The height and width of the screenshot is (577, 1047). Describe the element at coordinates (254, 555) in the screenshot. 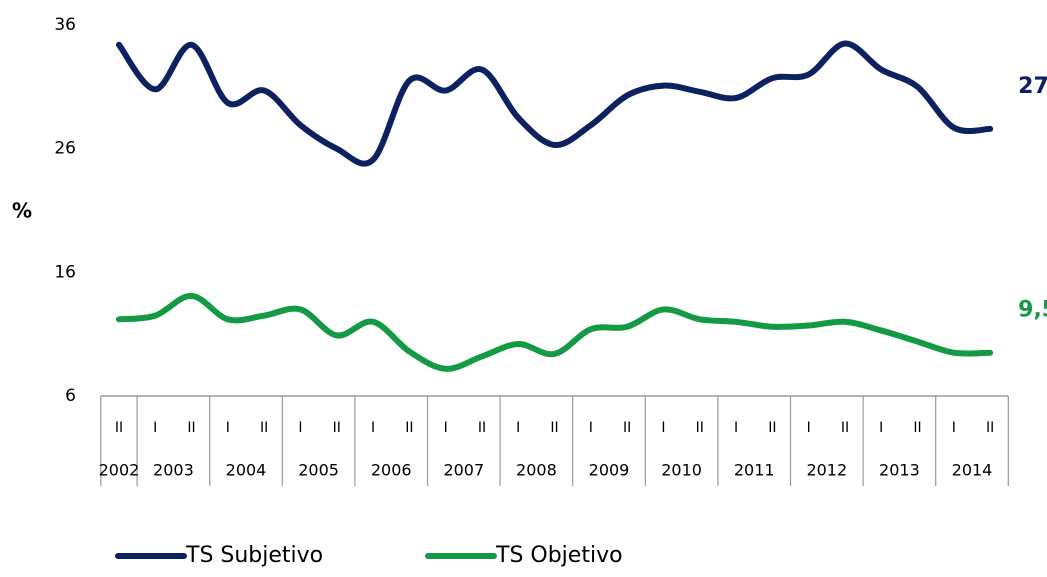

I see `legend-label: TS Subjetivo` at that location.